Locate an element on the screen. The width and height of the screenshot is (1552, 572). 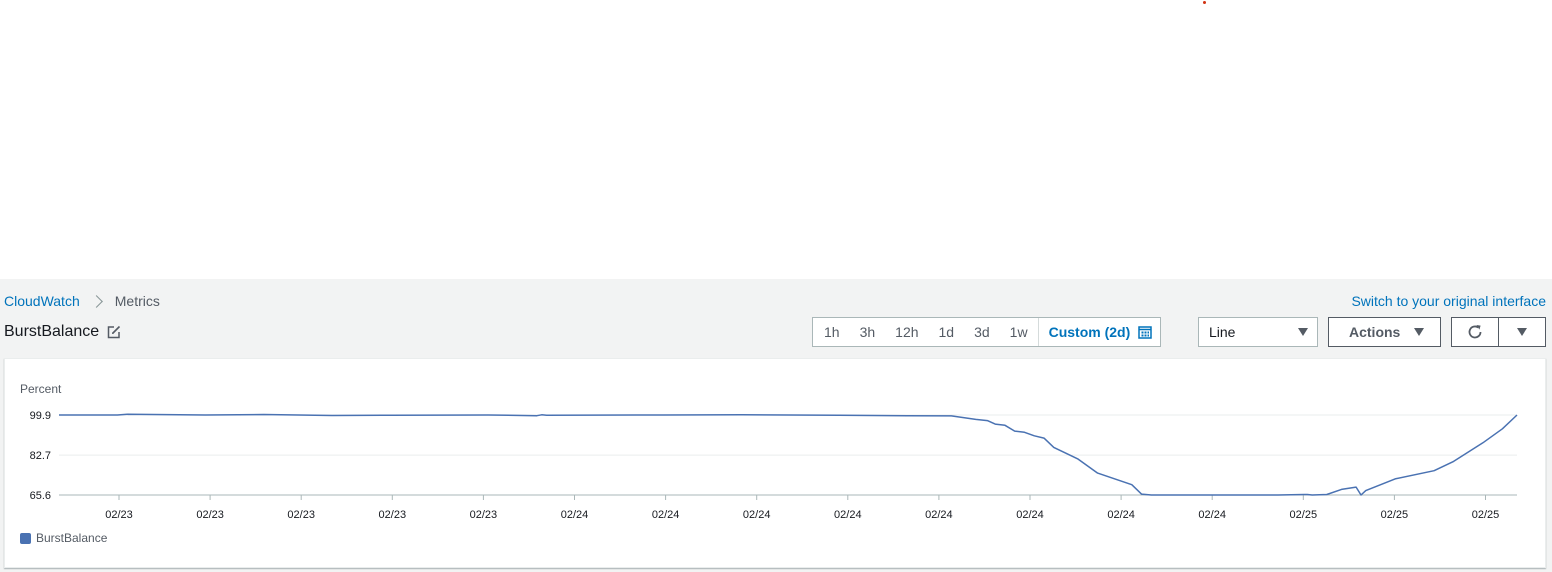
range-3h-button: 3h is located at coordinates (867, 332).